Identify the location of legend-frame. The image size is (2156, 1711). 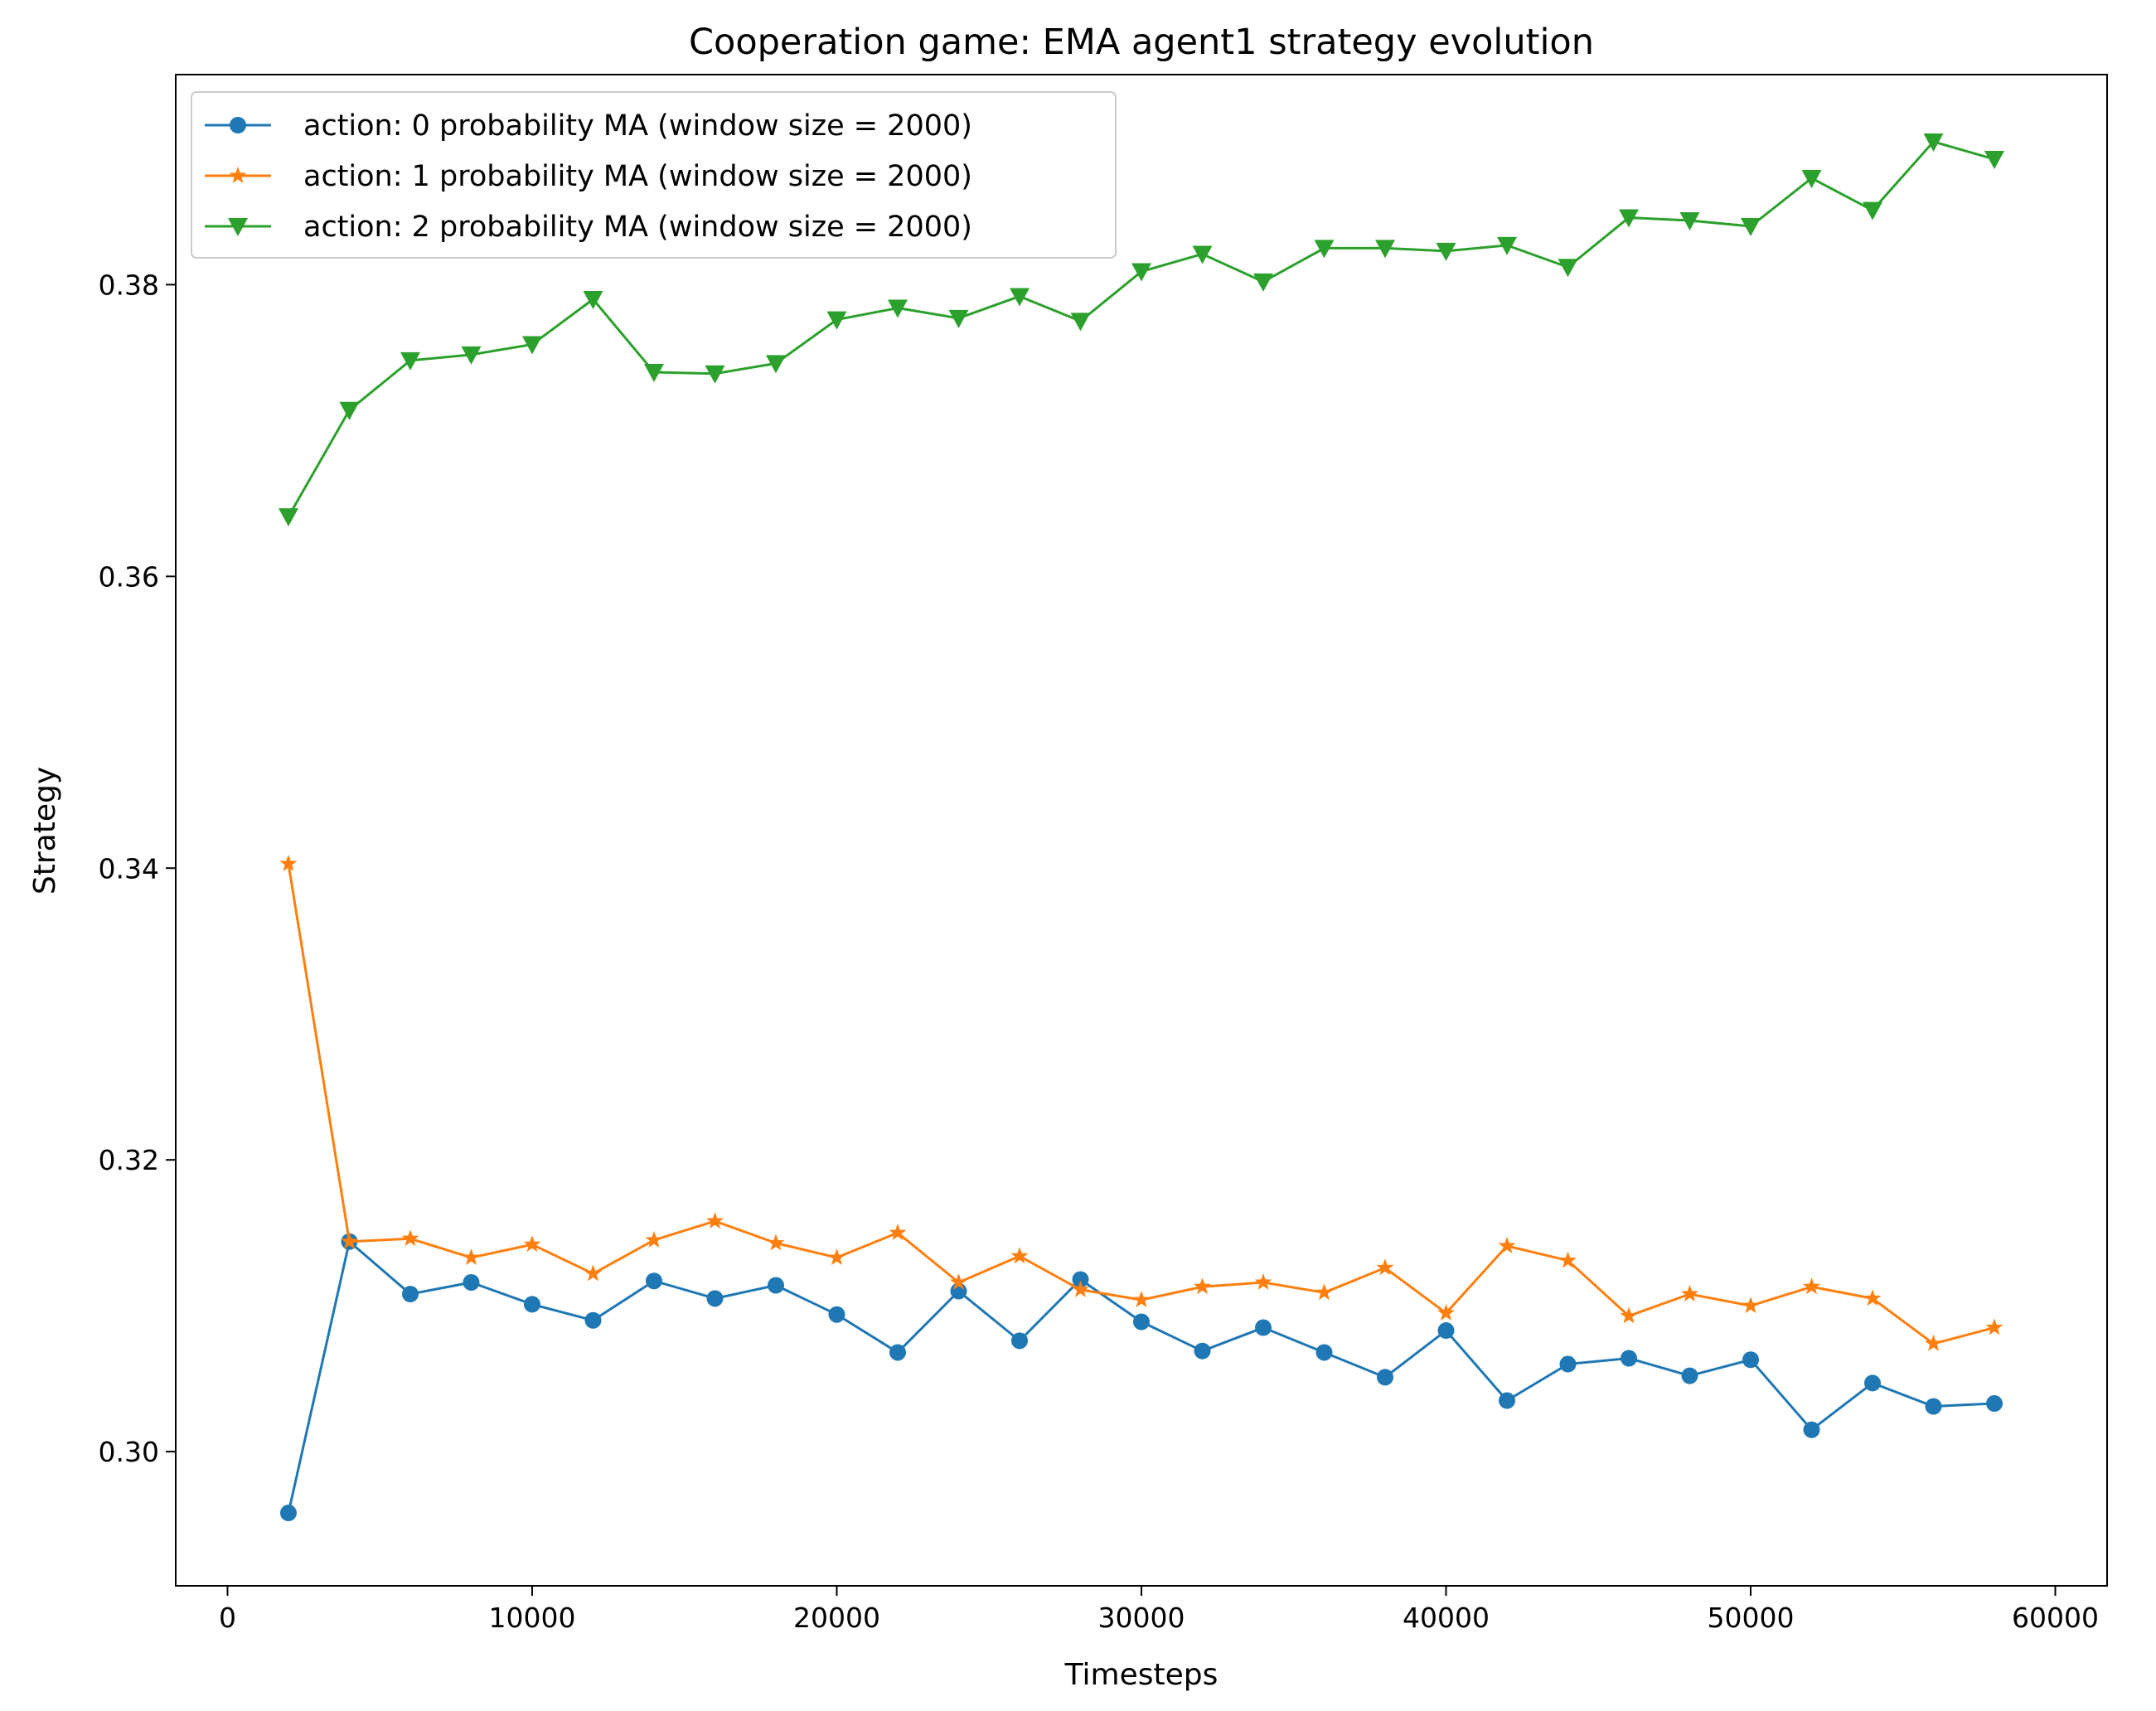
(654, 175).